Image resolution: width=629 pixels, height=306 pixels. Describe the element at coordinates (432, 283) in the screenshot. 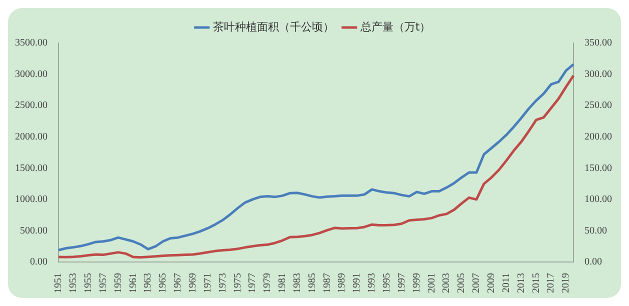

I see `x-tick-label: 2001` at that location.